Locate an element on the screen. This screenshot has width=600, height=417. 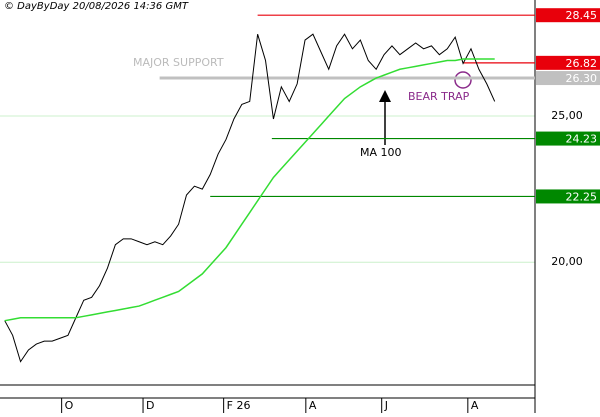
header: © DayByDay 20/08/2026 14:36 GMT is located at coordinates (96, 6).